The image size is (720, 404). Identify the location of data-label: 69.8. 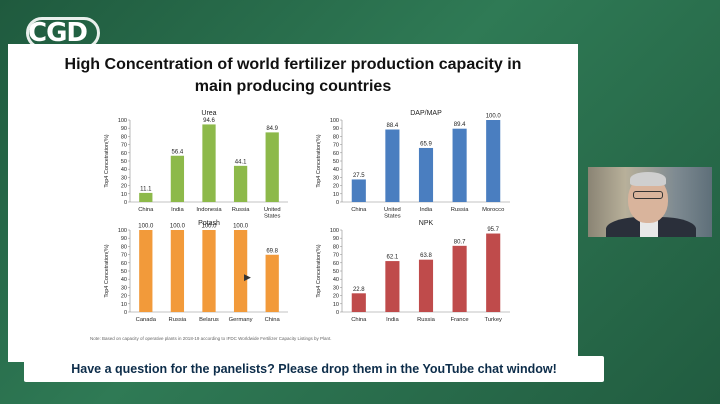
(272, 251).